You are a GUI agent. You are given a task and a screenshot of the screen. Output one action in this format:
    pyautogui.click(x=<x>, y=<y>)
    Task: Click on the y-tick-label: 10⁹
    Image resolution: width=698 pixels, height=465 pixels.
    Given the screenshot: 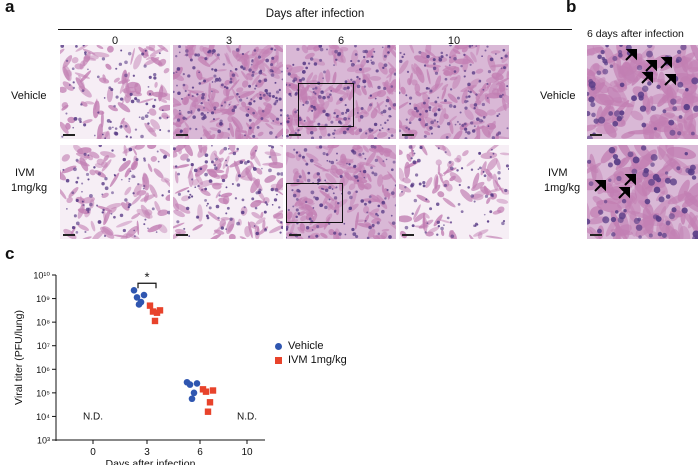 What is the action you would take?
    pyautogui.click(x=43, y=299)
    